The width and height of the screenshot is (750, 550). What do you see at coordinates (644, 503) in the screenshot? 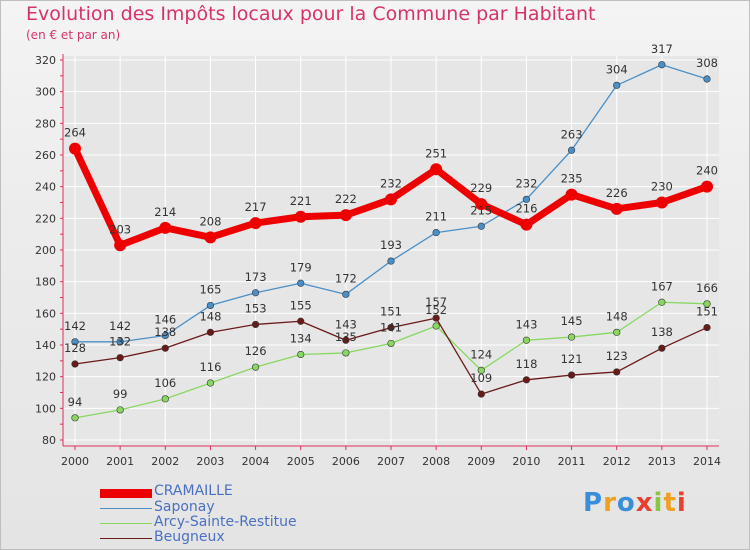
I see `logo-letter: x` at bounding box center [644, 503].